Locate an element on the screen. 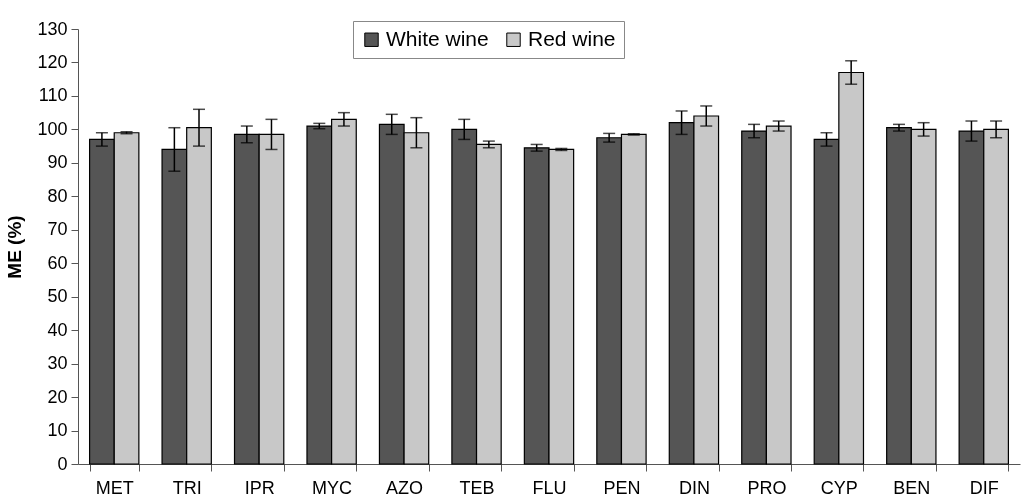 The width and height of the screenshot is (1030, 502). y-tick-label: 0 is located at coordinates (62, 463).